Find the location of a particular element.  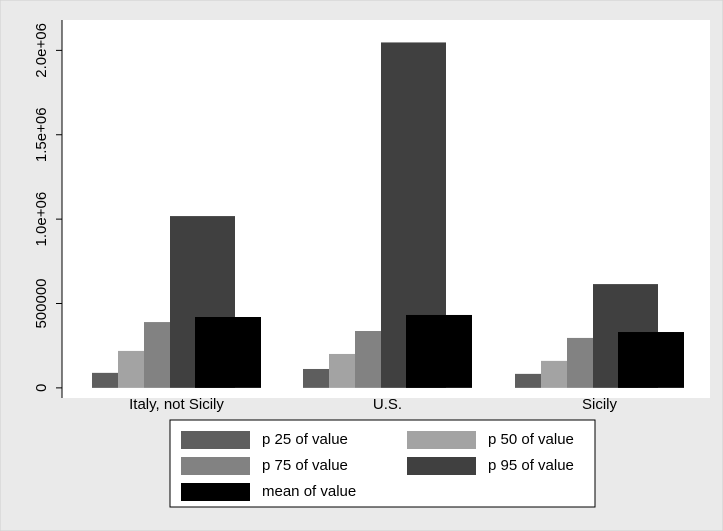

x-tick-label: Italy, not Sicily is located at coordinates (176, 404).